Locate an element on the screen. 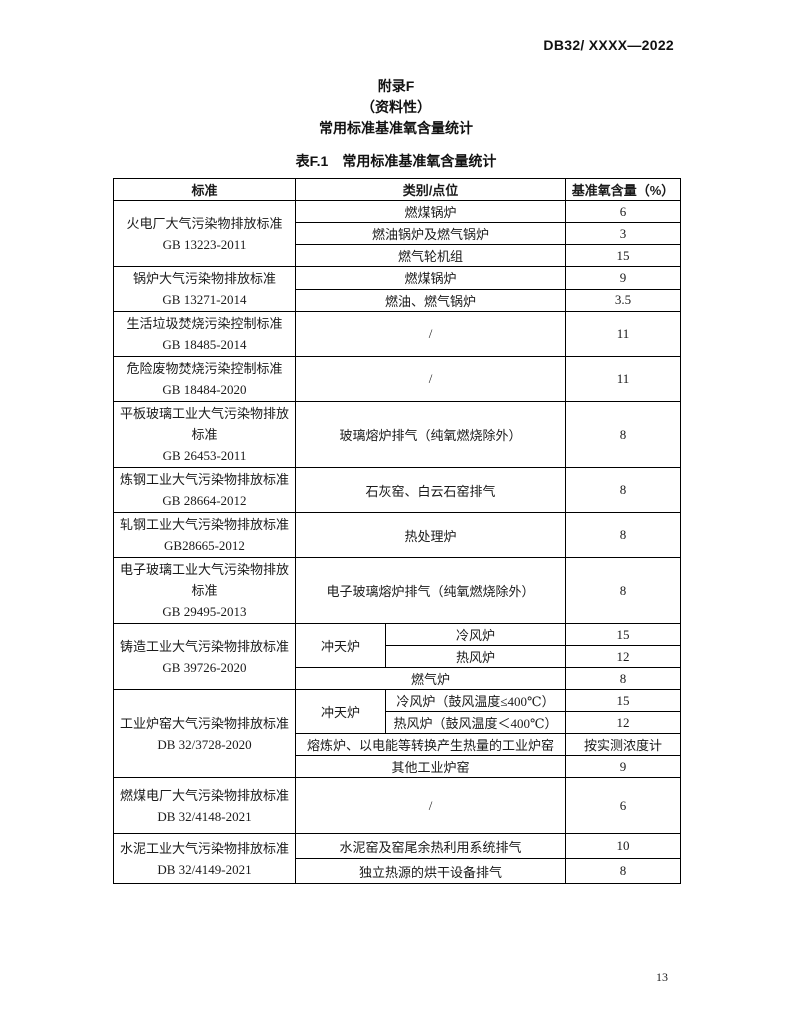  standard-cell: 铸造工业大气污染物排放标准 GB 39726-2020 is located at coordinates (204, 656).